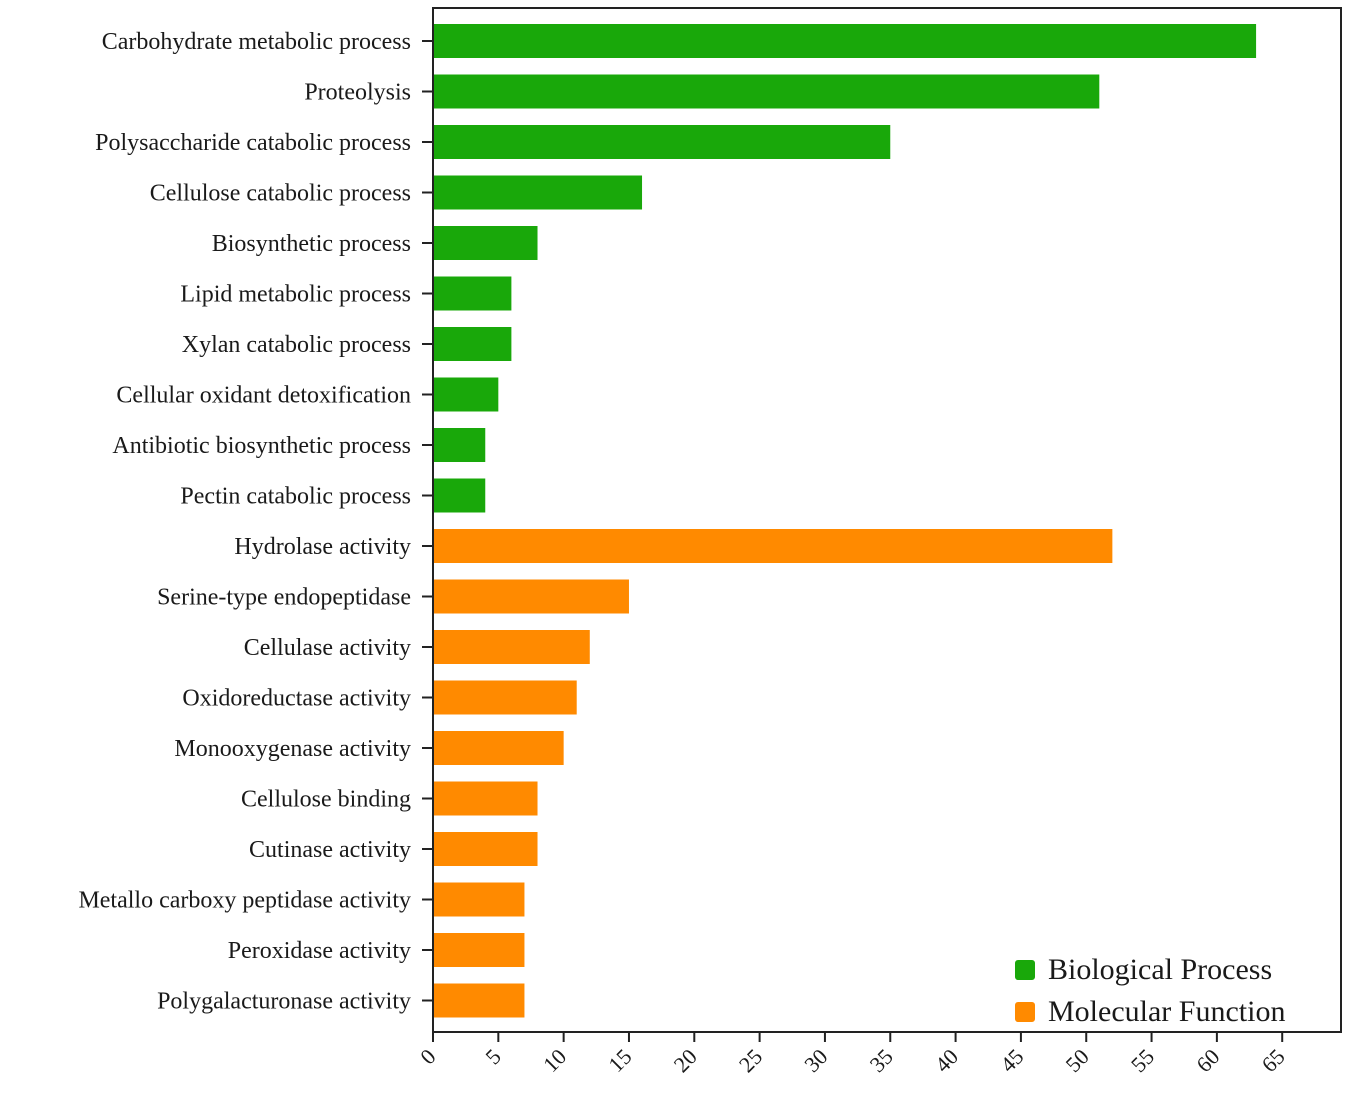 This screenshot has width=1349, height=1099. What do you see at coordinates (766, 91) in the screenshot?
I see `bar-proteolysis` at bounding box center [766, 91].